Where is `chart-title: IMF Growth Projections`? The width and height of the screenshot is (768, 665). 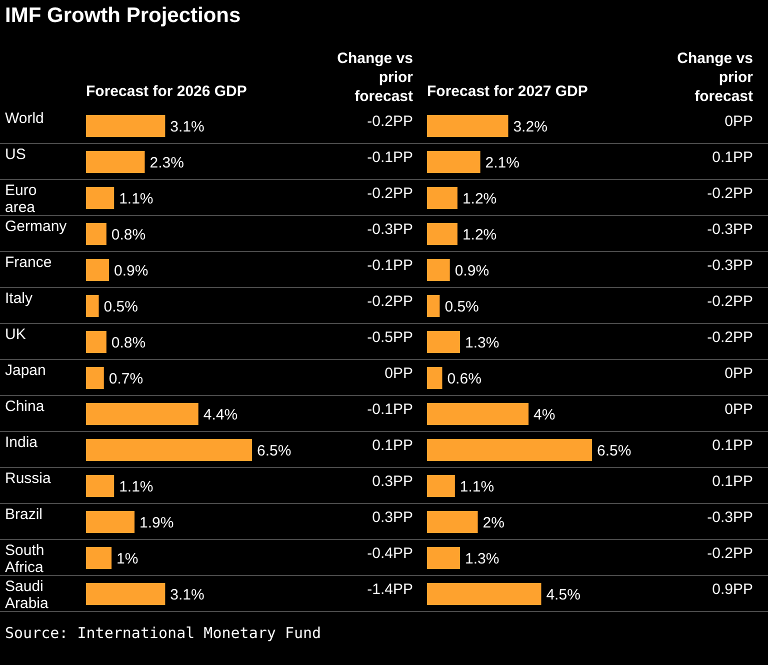
chart-title: IMF Growth Projections is located at coordinates (123, 16).